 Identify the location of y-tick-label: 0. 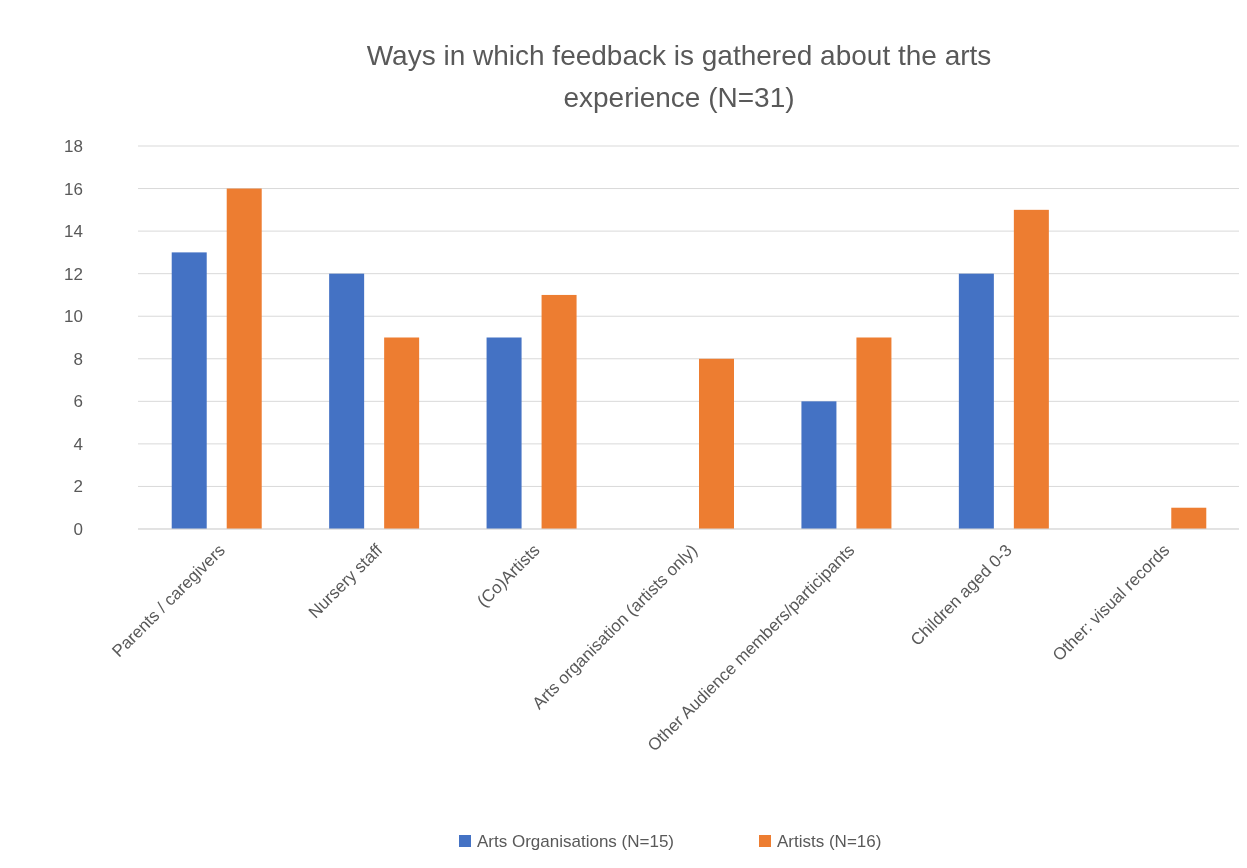
(78, 529).